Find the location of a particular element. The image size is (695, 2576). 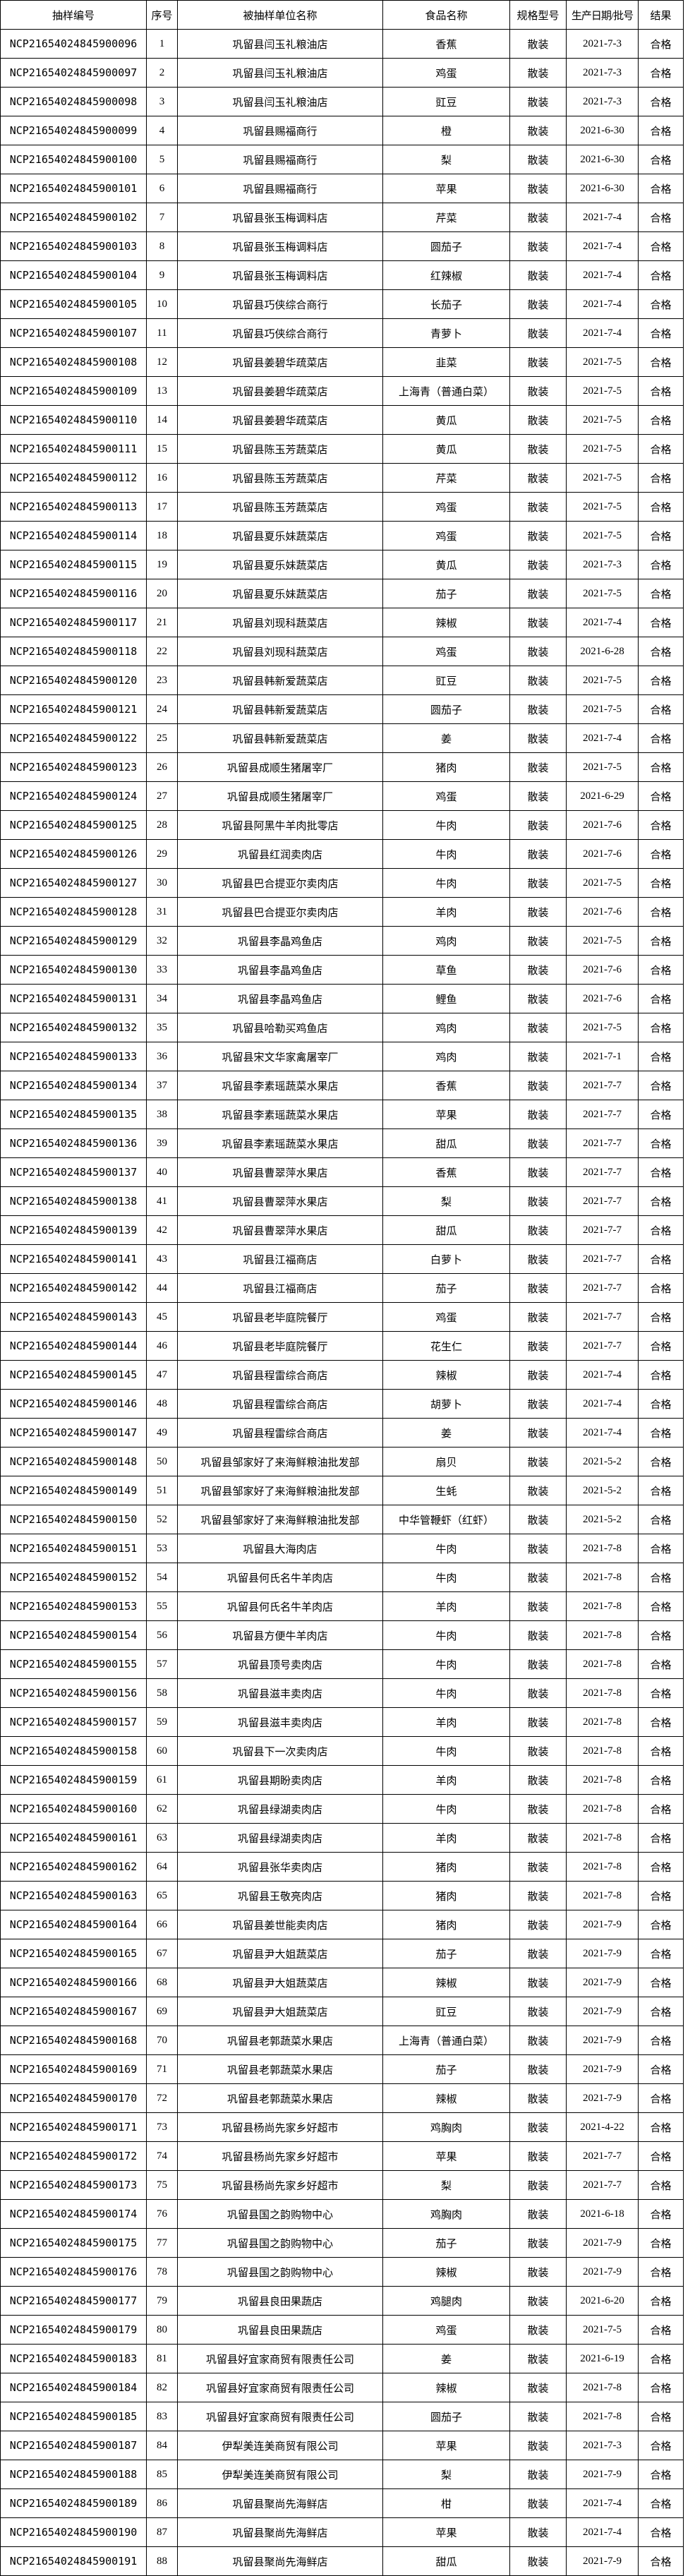

sample-id-cell: NCP21654024845900173 is located at coordinates (74, 2185).